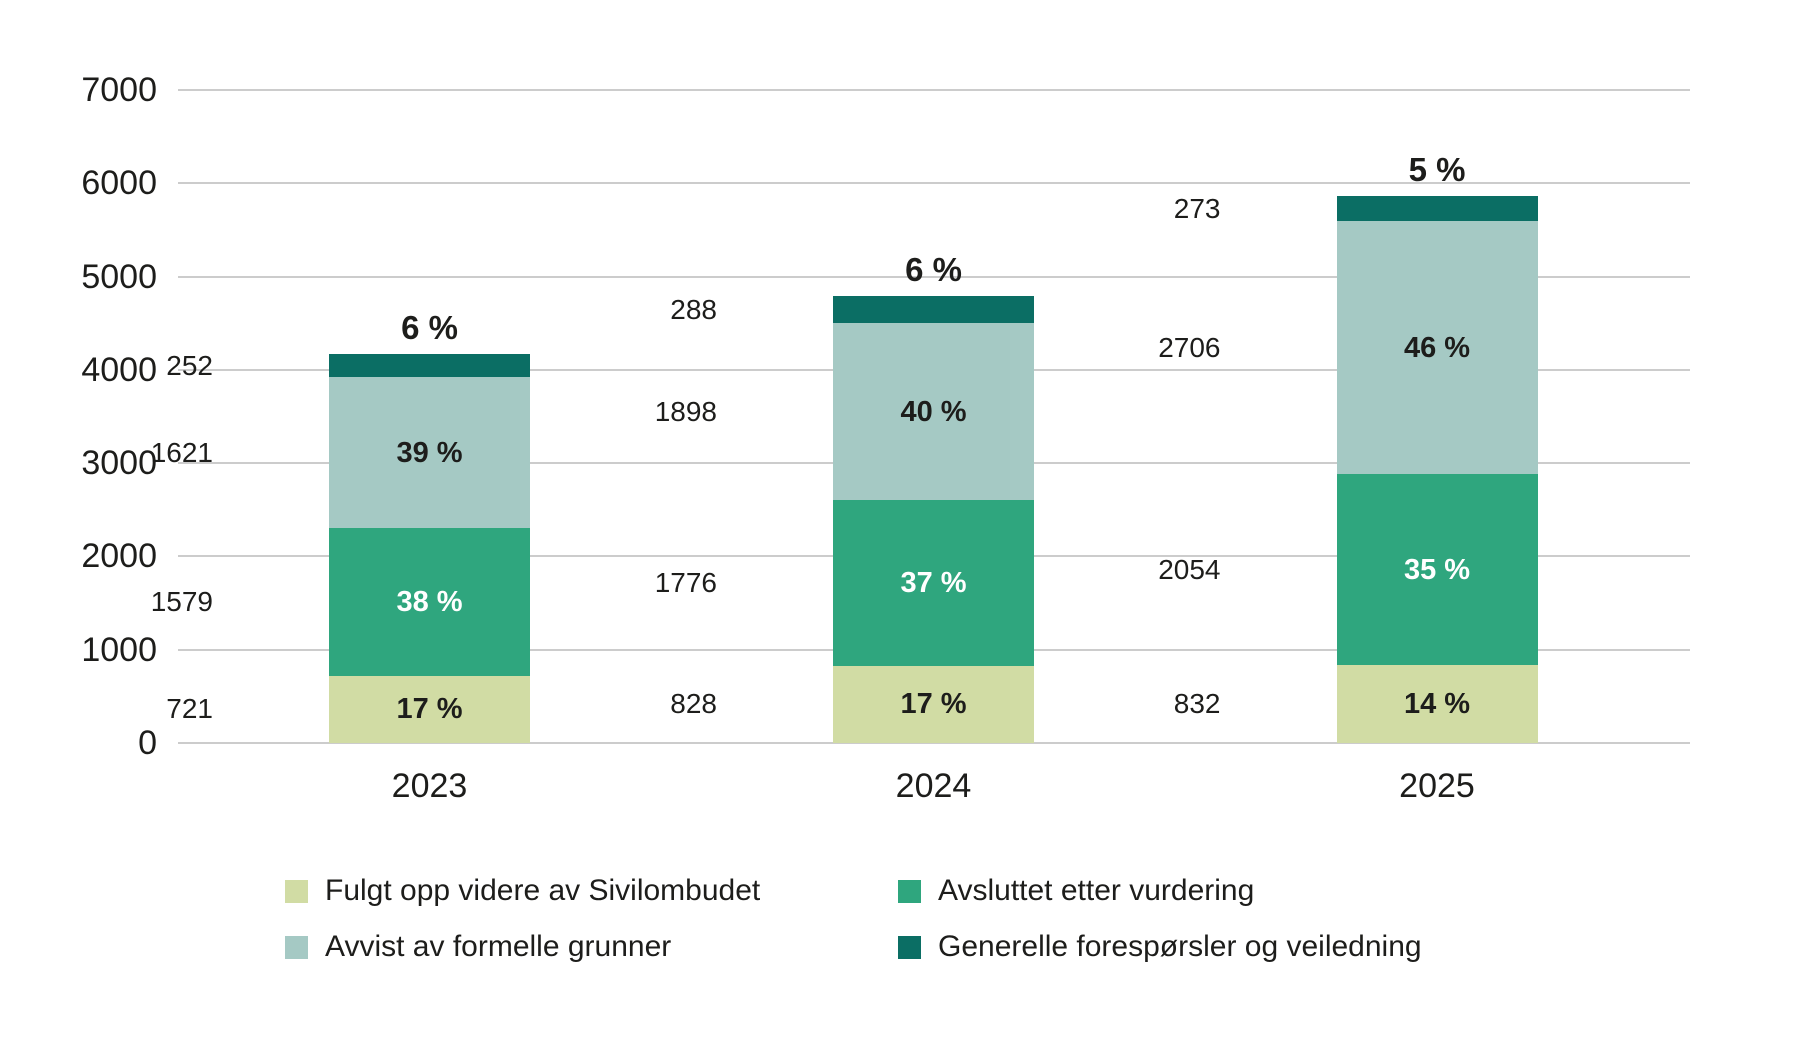 The width and height of the screenshot is (1800, 1044). I want to click on segment-percent-label-above: 5 %, so click(1437, 169).